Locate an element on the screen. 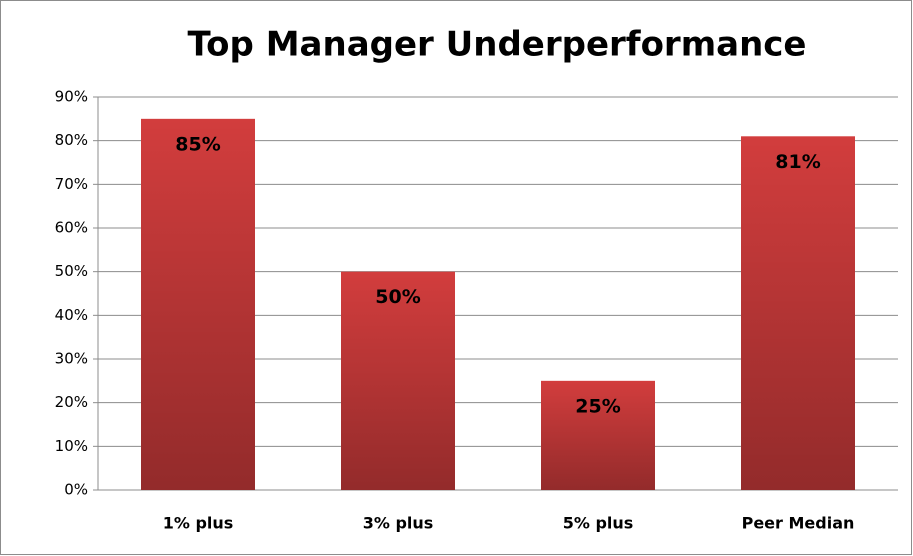  y-tick-label: 60% is located at coordinates (71, 228).